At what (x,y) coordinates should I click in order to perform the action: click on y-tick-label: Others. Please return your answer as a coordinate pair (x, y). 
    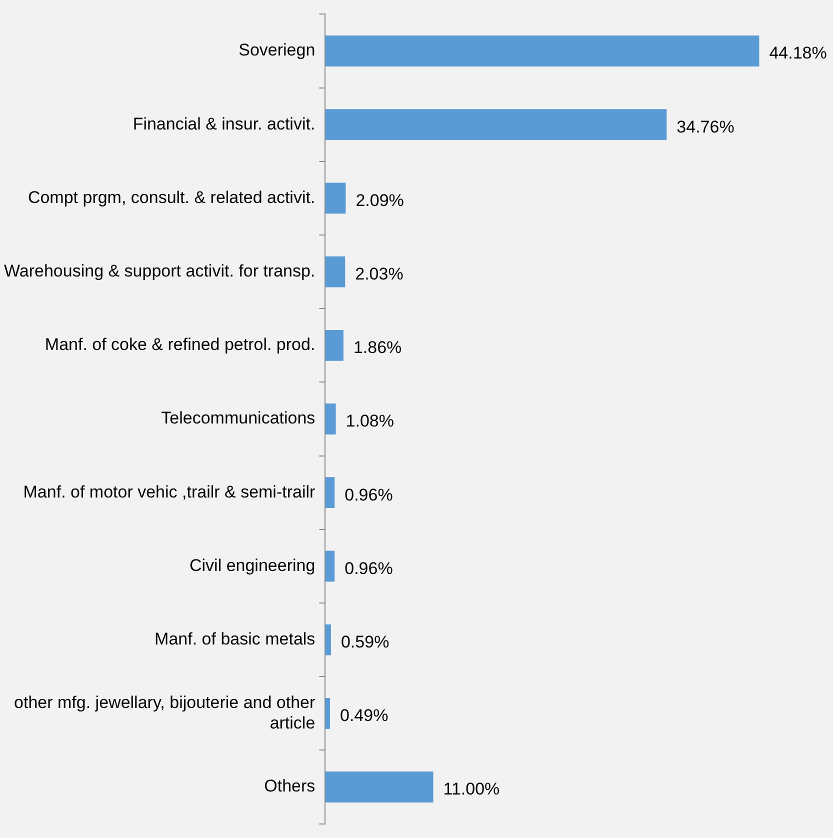
    Looking at the image, I should click on (290, 786).